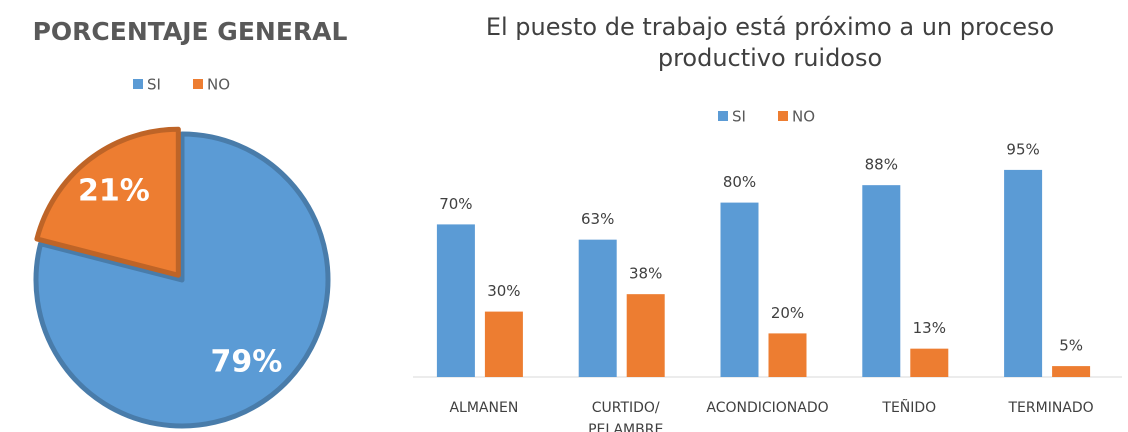 Image resolution: width=1128 pixels, height=432 pixels. What do you see at coordinates (1051, 408) in the screenshot?
I see `x-tick-label: TERMINADO` at bounding box center [1051, 408].